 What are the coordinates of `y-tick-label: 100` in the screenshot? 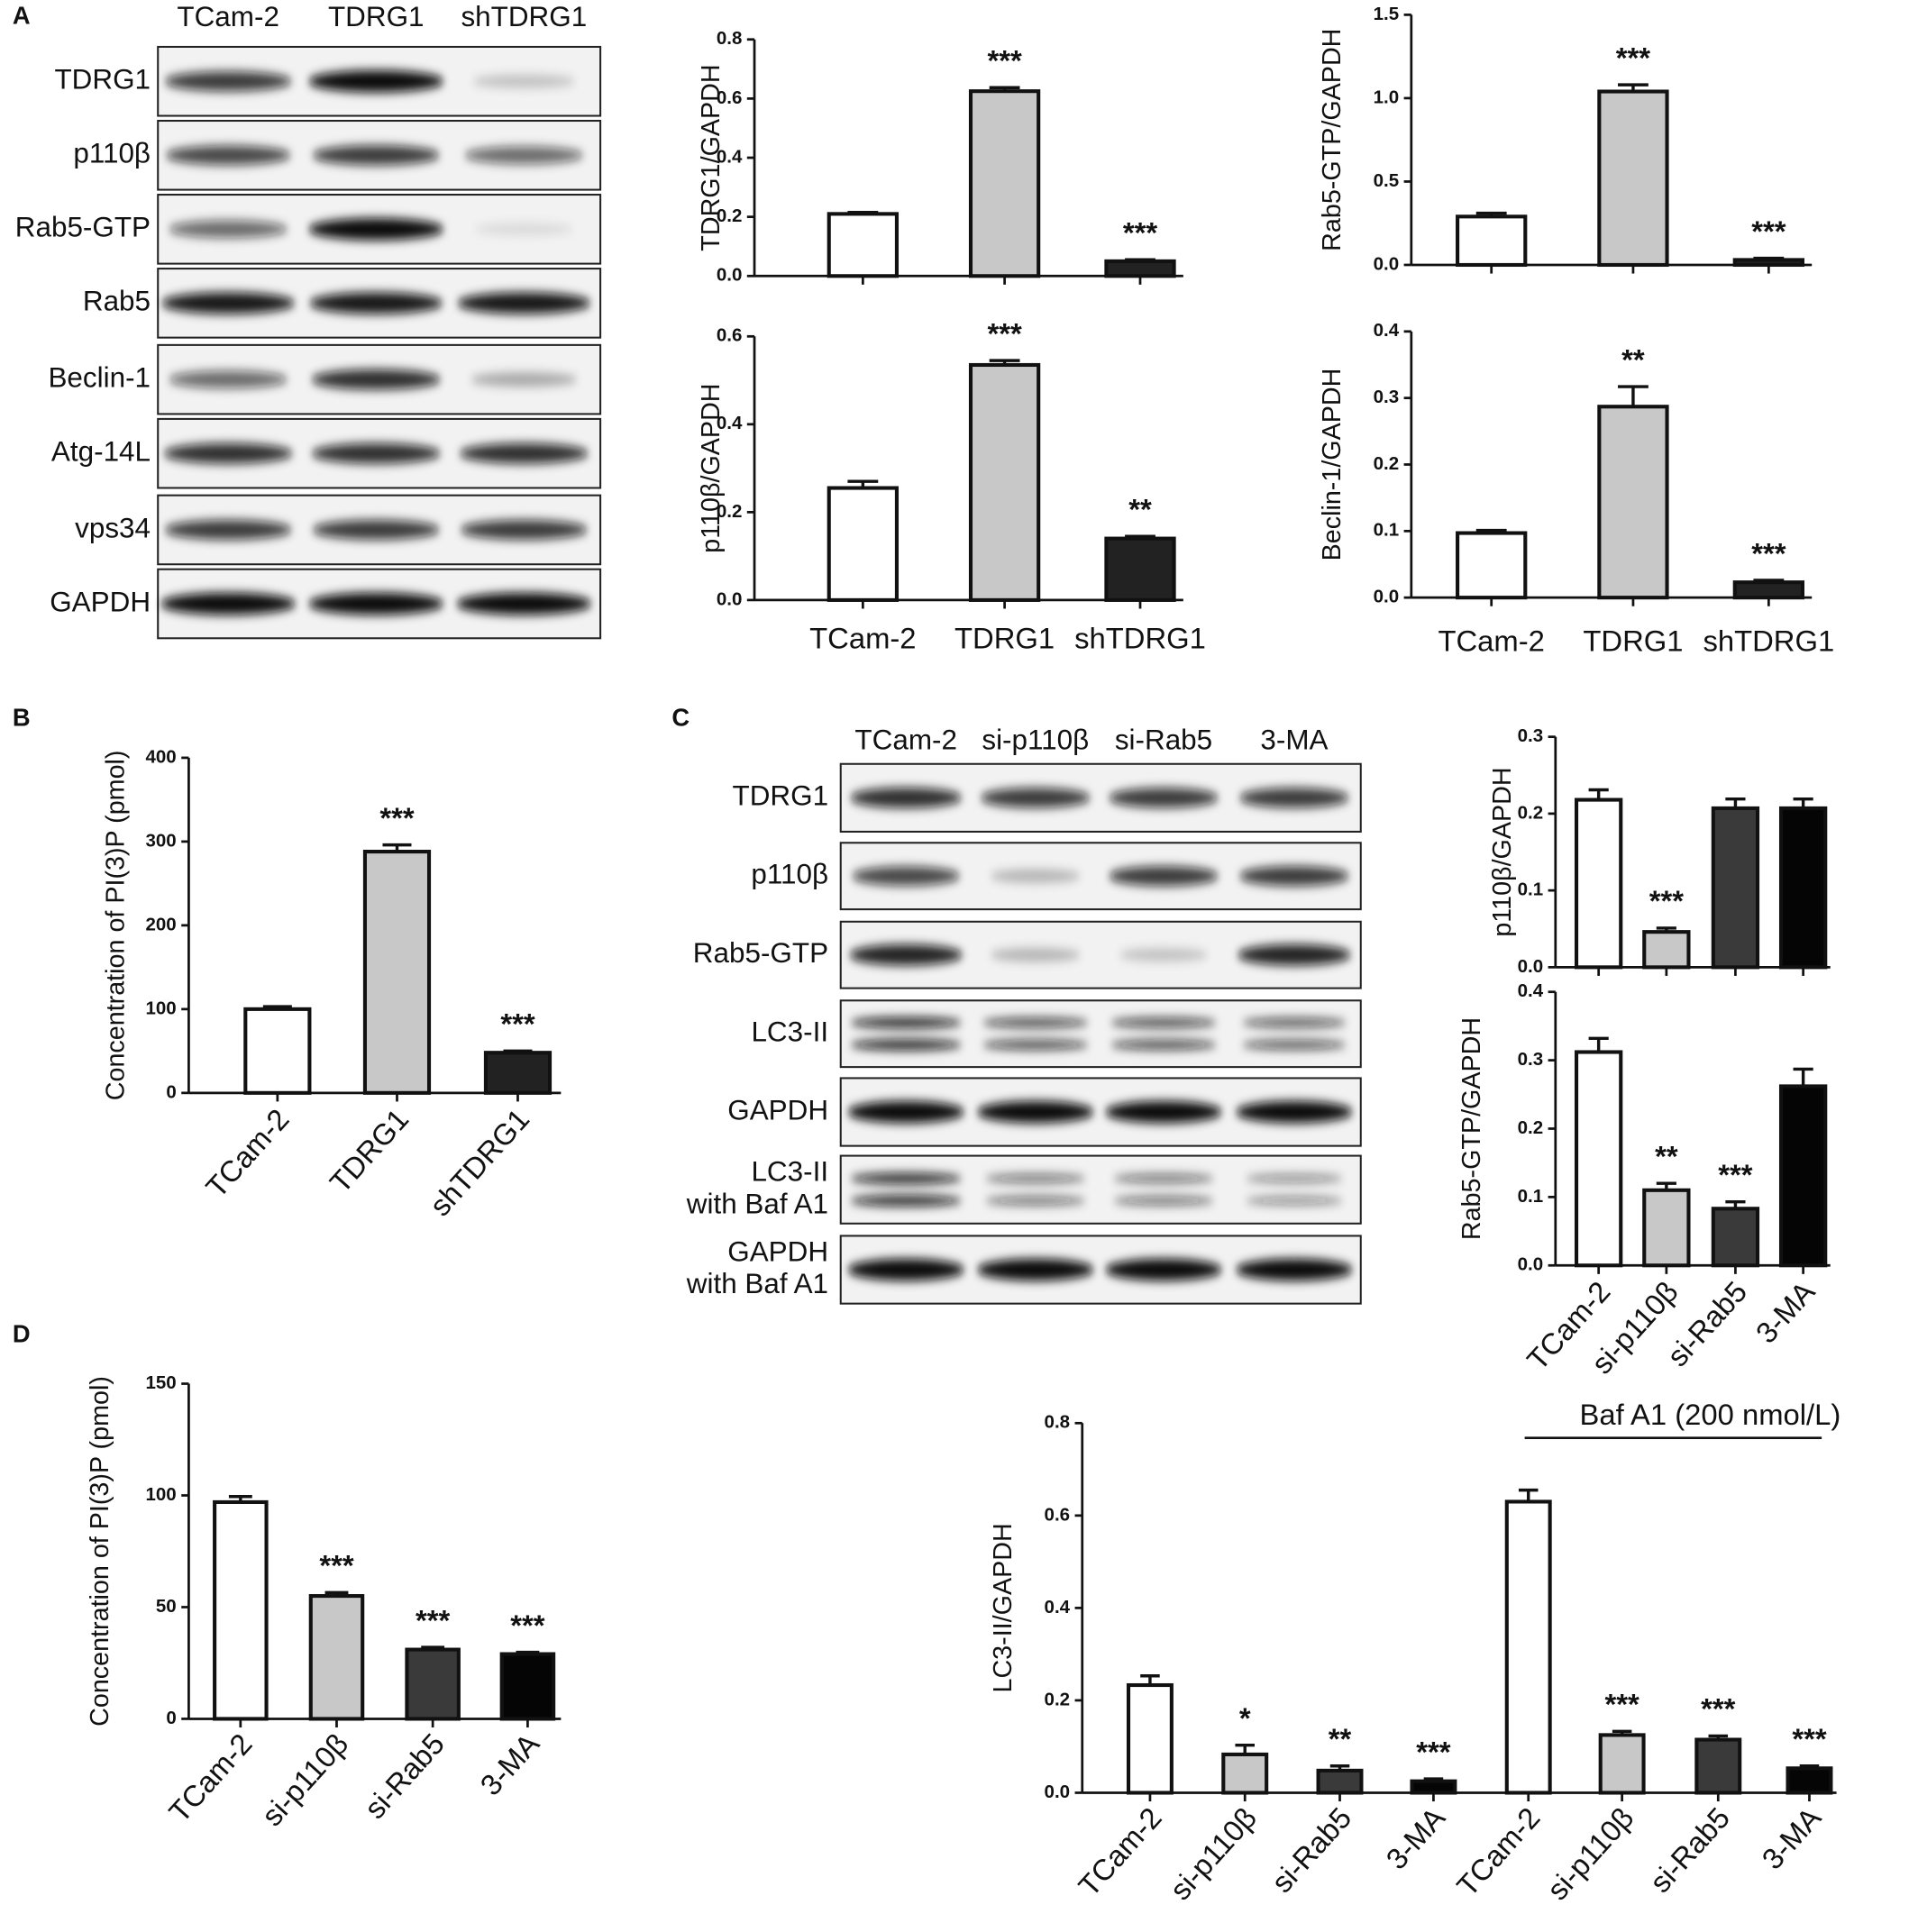 It's located at (161, 1494).